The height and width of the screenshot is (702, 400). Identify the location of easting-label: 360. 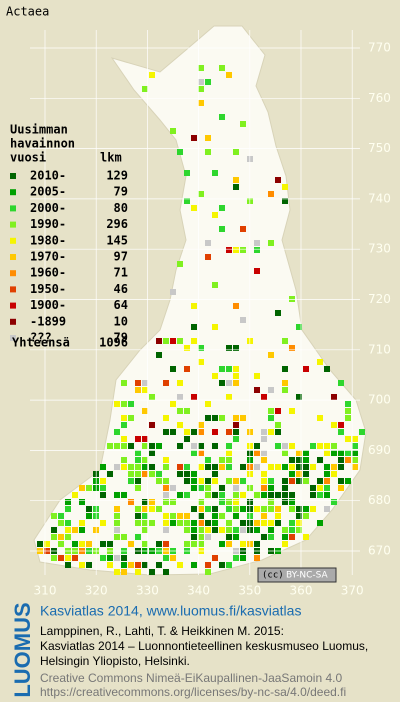
(301, 591).